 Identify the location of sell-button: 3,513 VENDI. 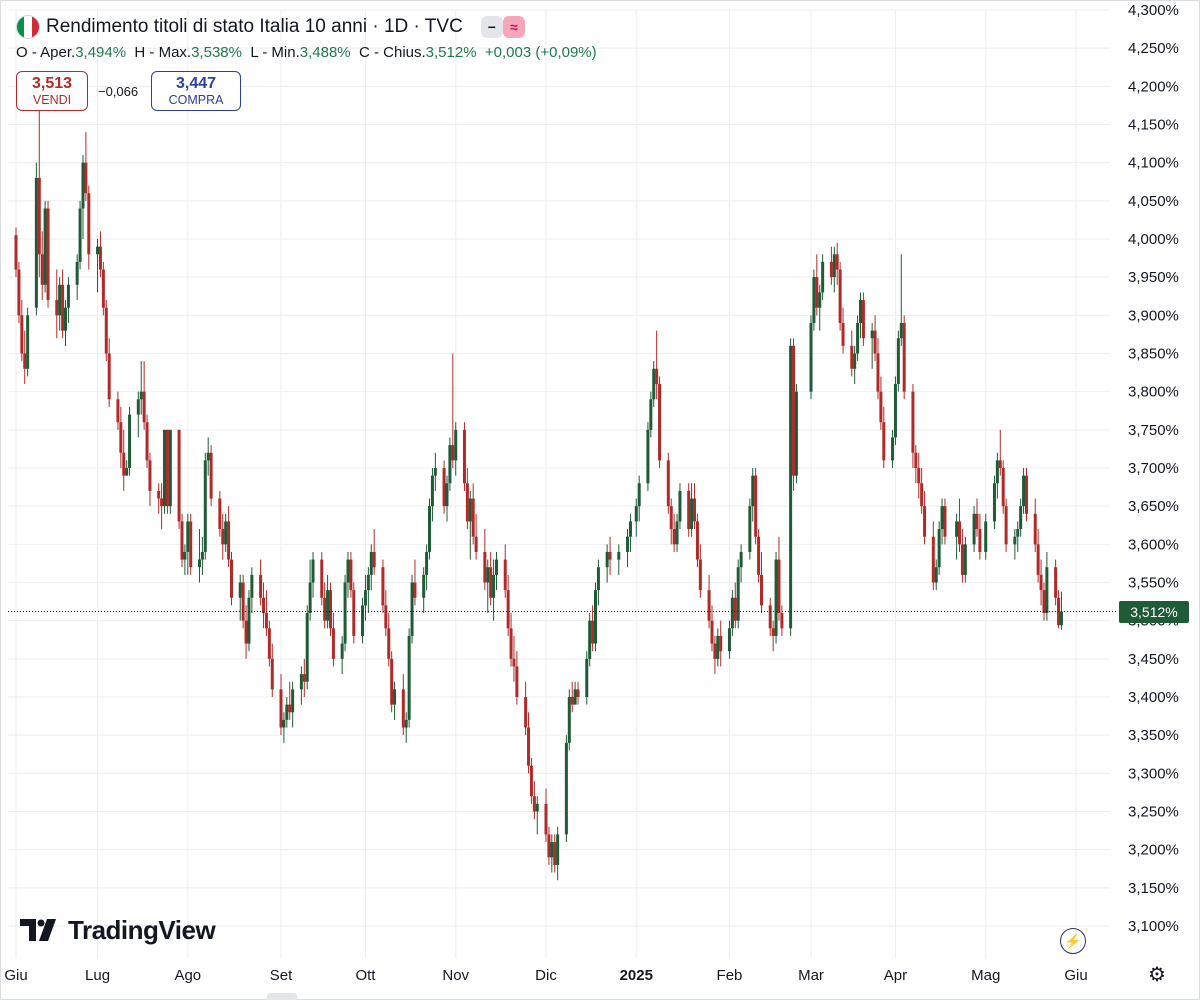
(52, 91).